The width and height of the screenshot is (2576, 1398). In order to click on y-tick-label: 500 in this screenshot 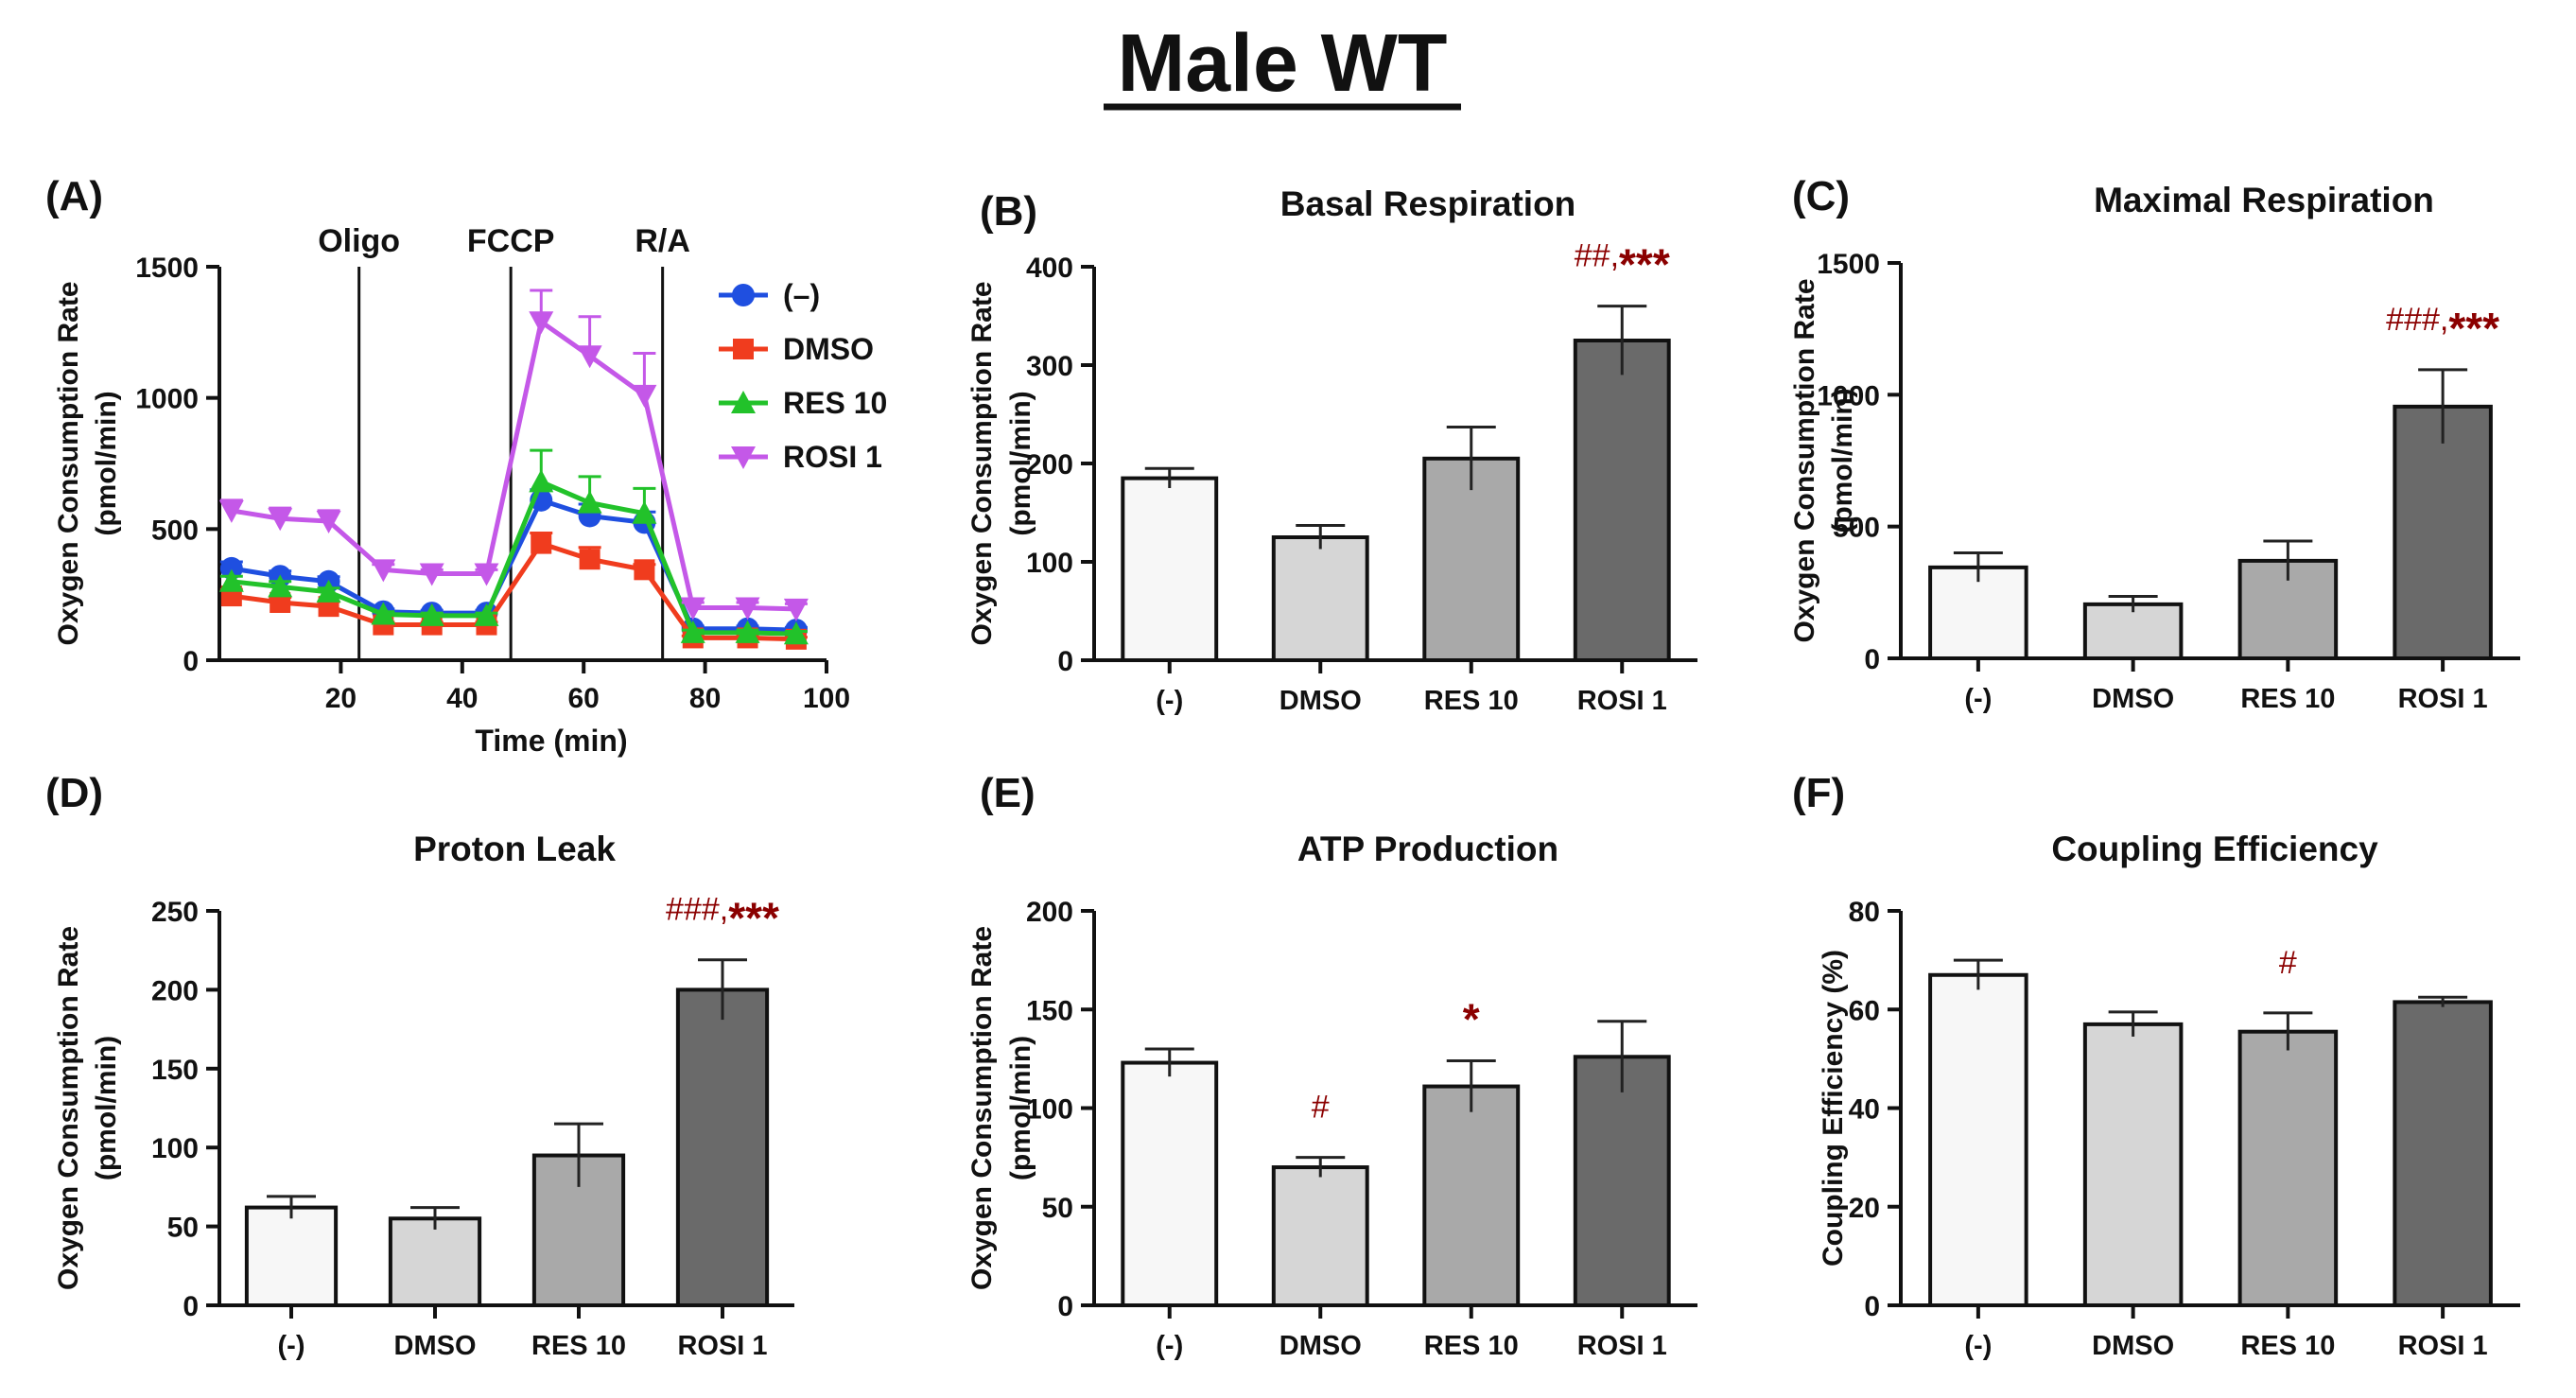, I will do `click(1856, 528)`.